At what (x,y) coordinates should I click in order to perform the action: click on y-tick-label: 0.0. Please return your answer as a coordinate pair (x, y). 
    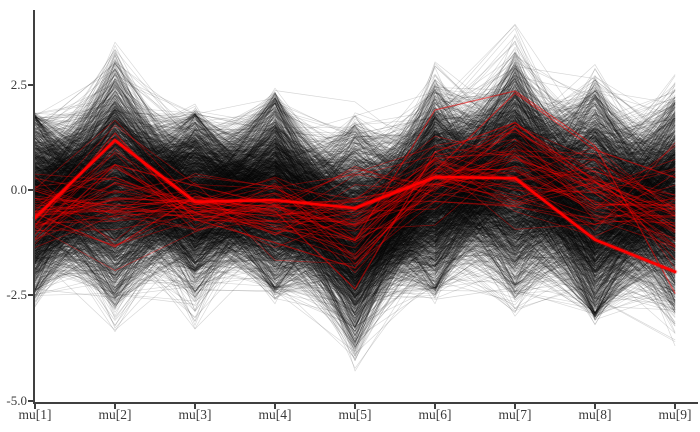
    Looking at the image, I should click on (18, 189).